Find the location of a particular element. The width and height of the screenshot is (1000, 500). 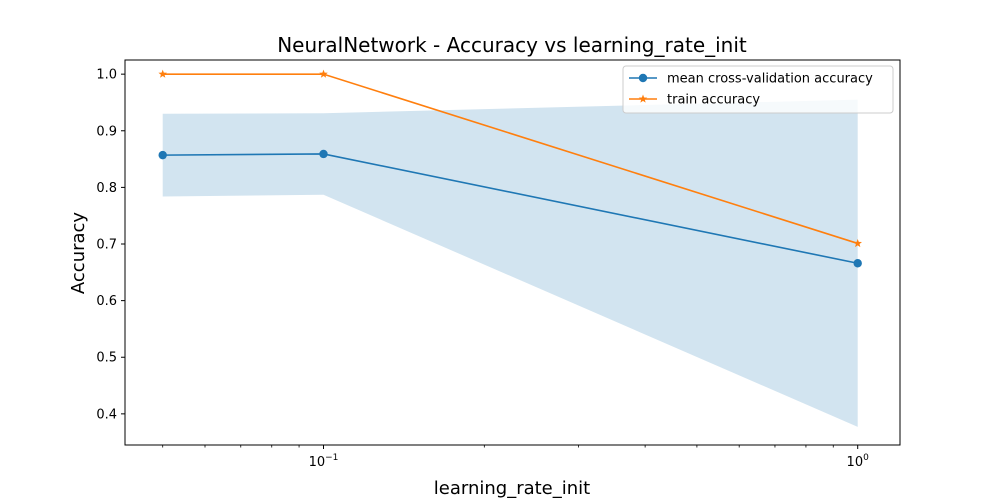

y-tick-label: 0.7 is located at coordinates (106, 245).